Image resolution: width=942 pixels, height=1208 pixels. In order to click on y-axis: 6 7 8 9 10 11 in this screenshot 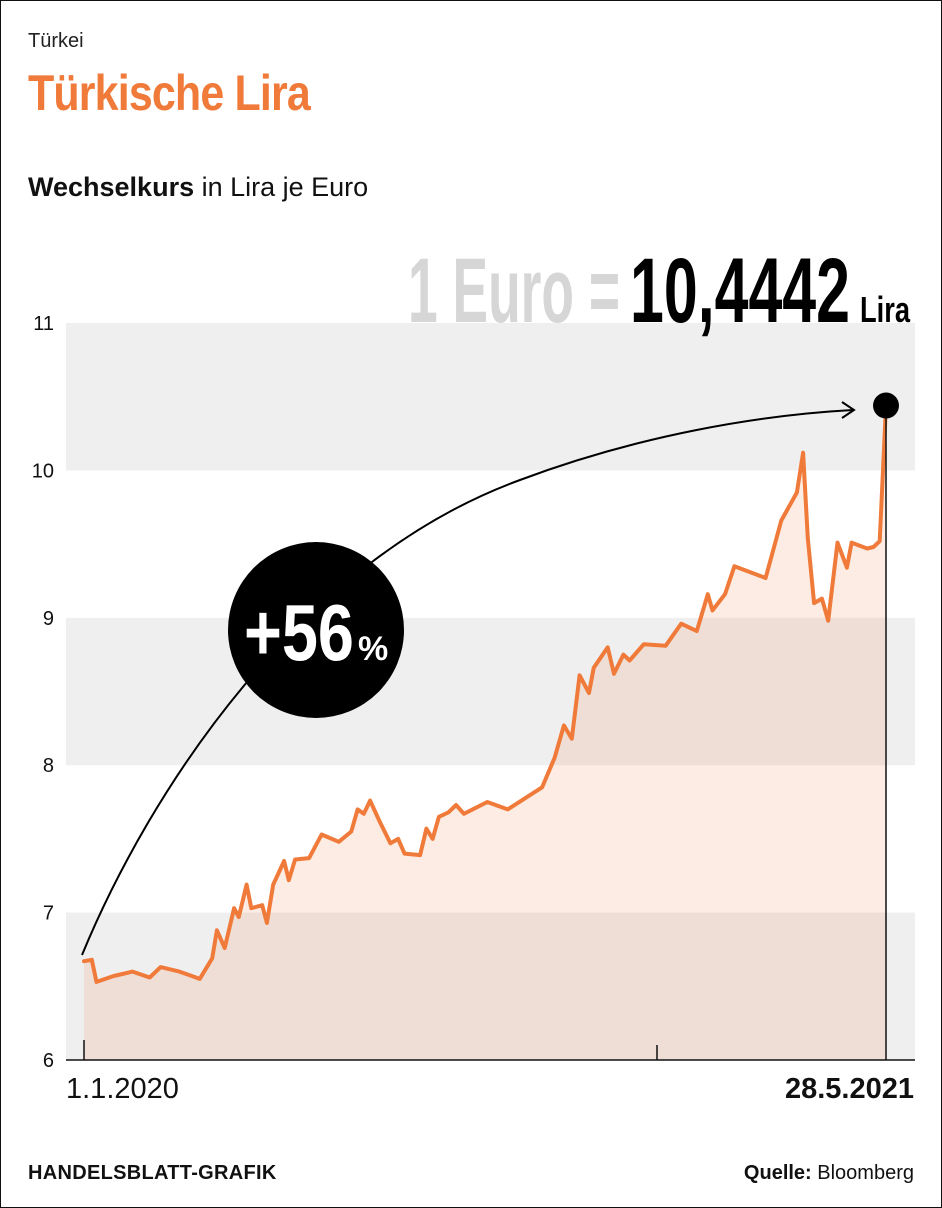, I will do `click(43, 692)`.